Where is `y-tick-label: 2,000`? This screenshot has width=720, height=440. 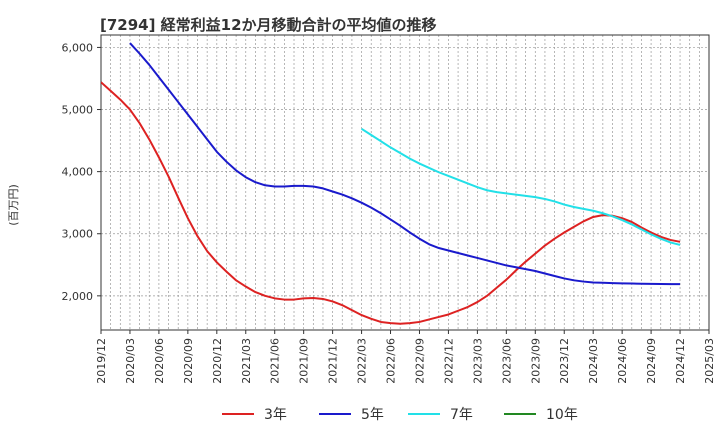 y-tick-label: 2,000 is located at coordinates (78, 296).